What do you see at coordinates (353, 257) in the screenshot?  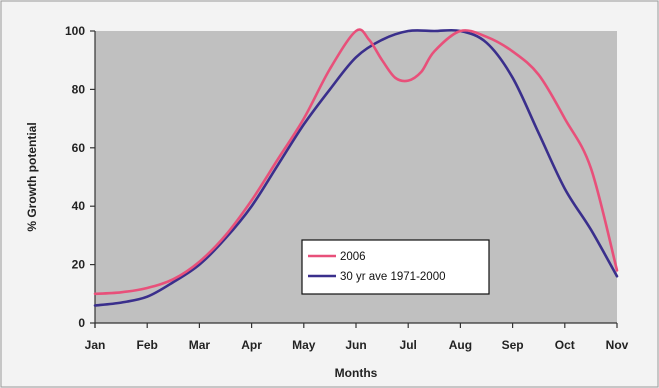 I see `legend-label: 2006` at bounding box center [353, 257].